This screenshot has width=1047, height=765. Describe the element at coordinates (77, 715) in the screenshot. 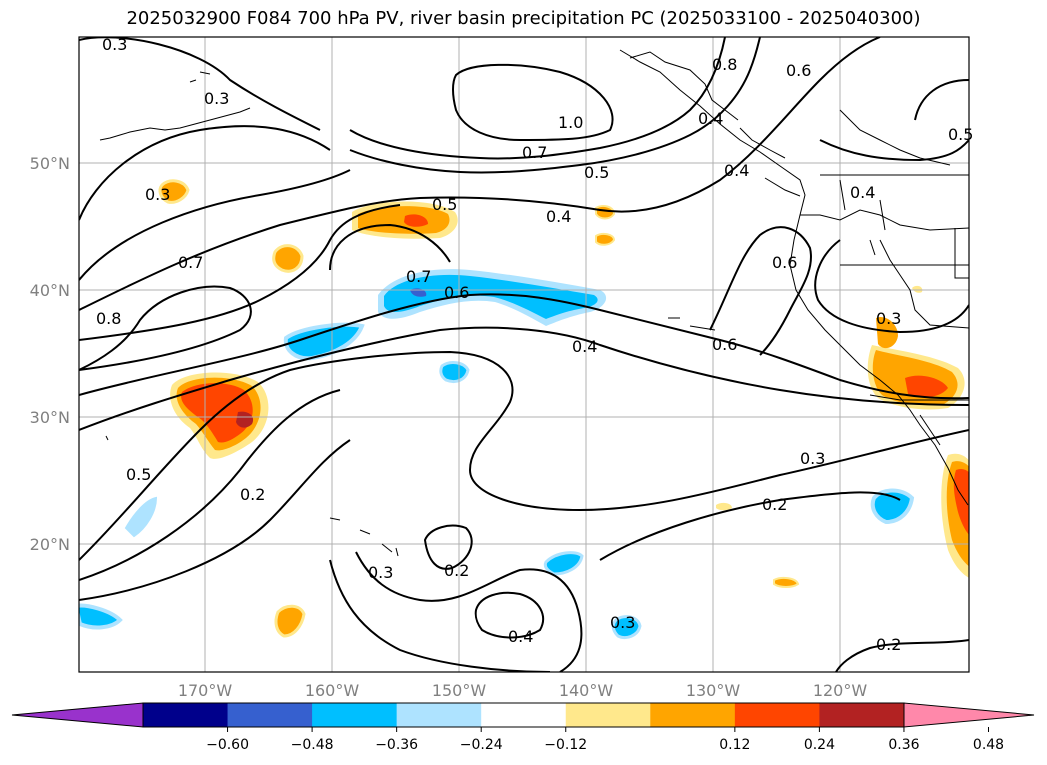

I see `colorbar-extend-min` at that location.